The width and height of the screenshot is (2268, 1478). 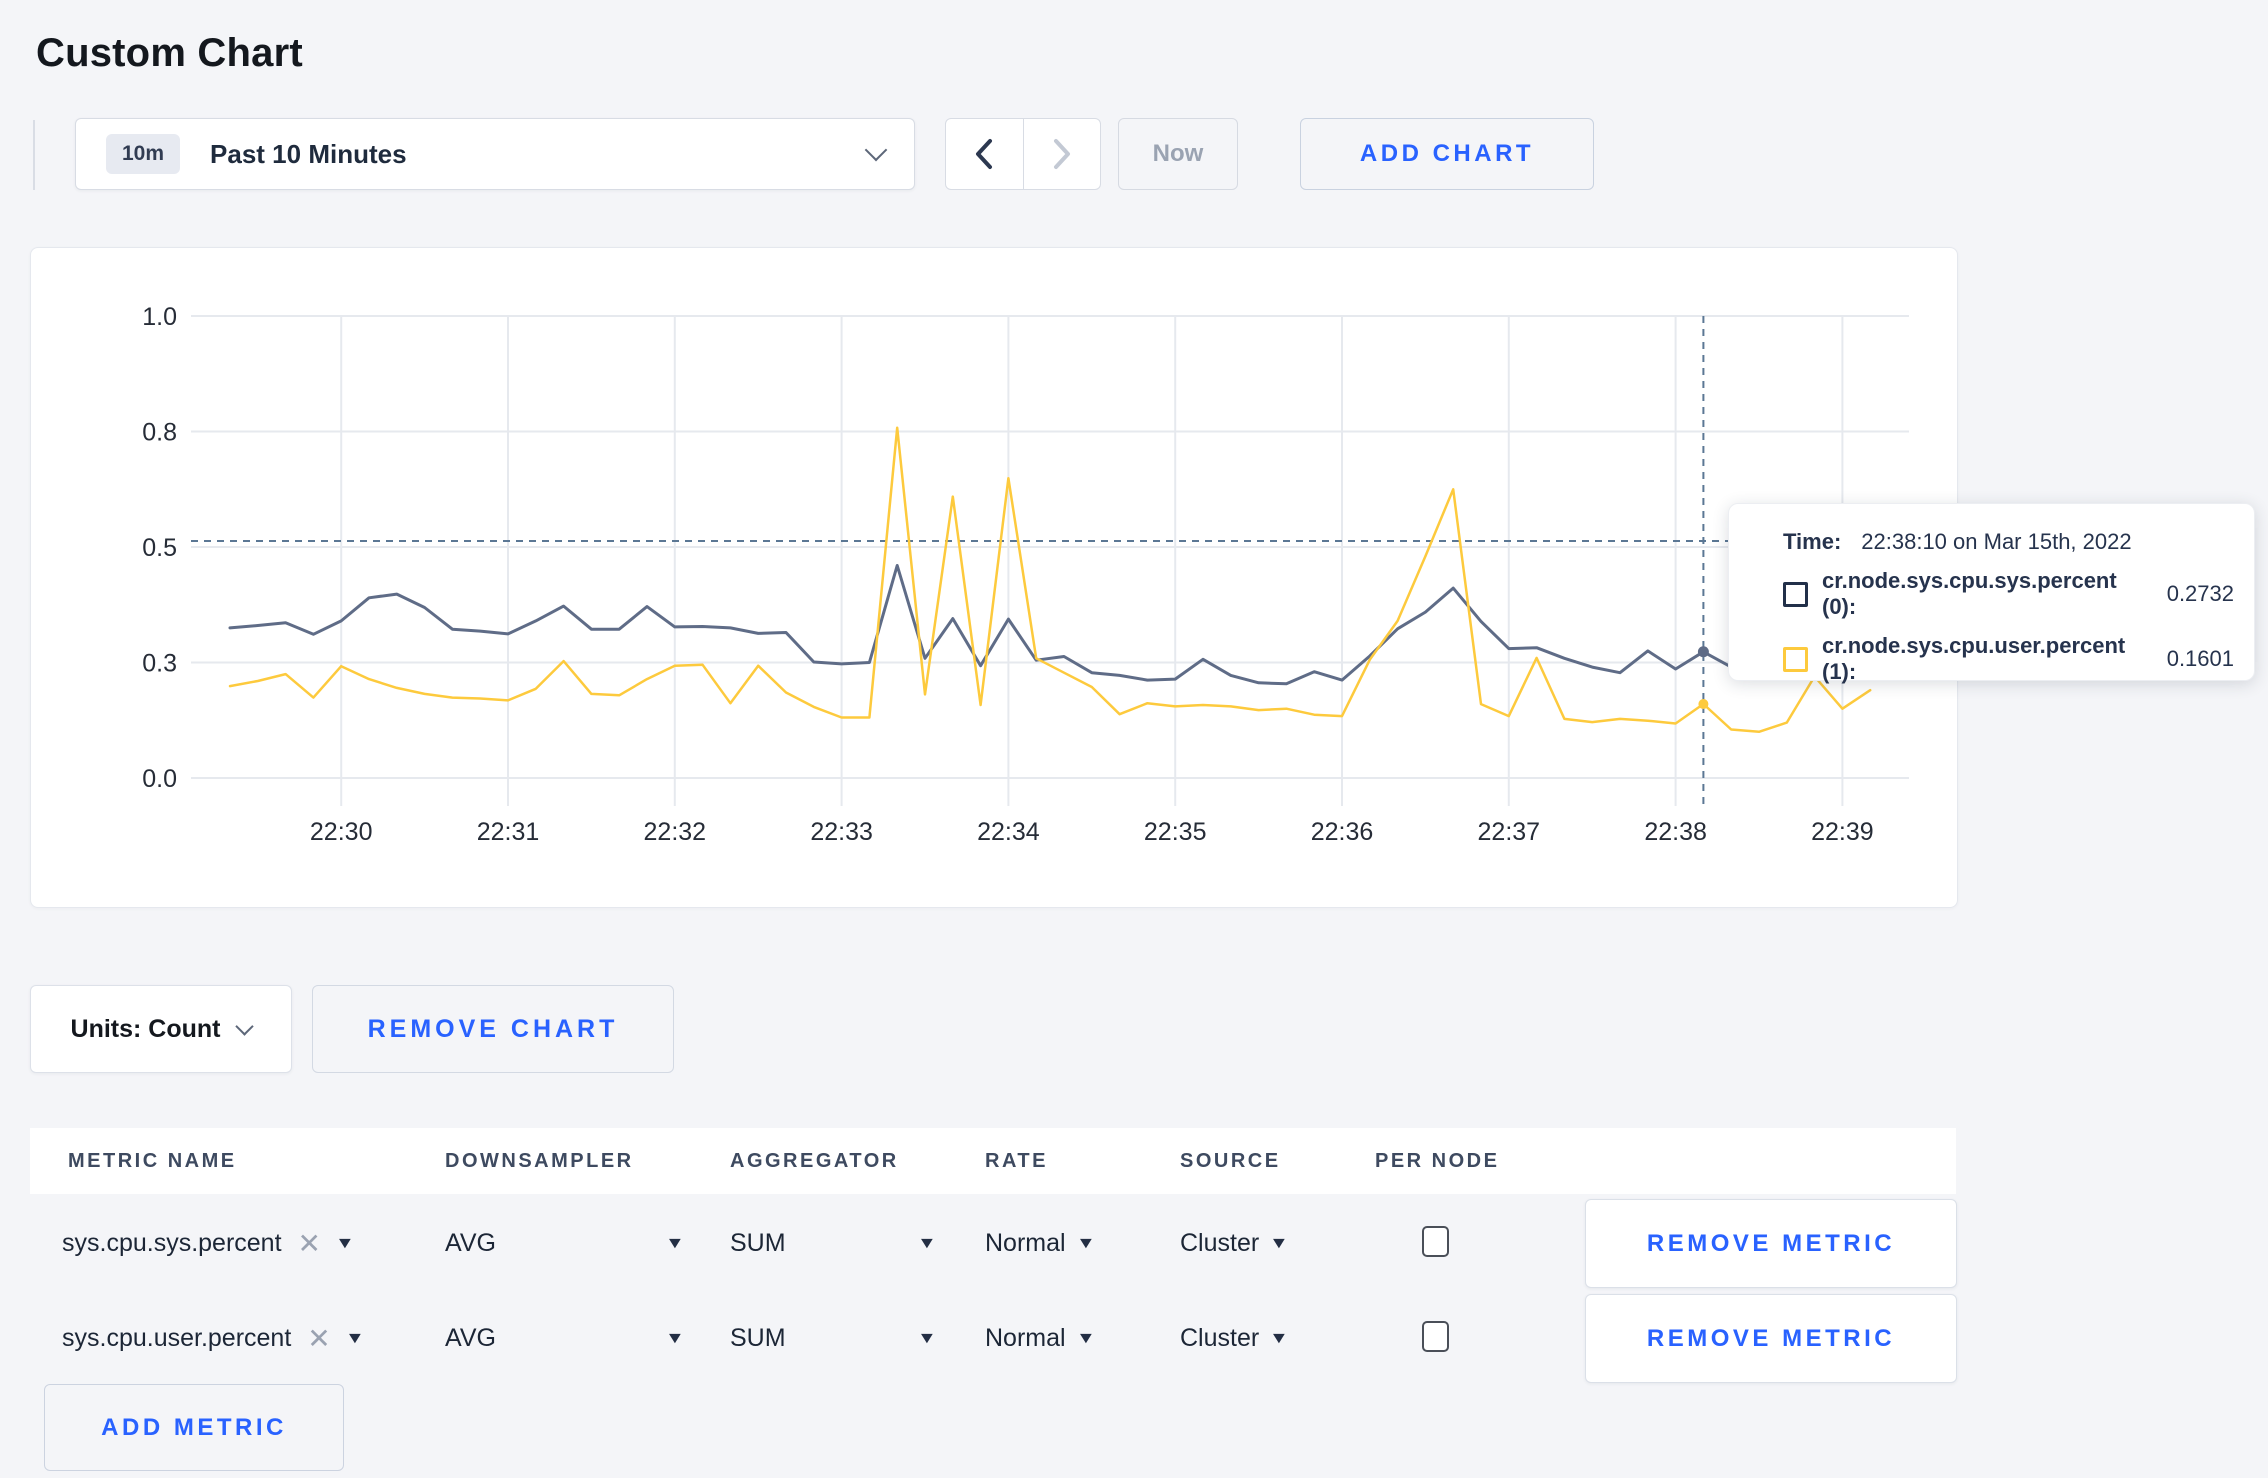 I want to click on metric-name-value: sys.cpu.sys.percent, so click(x=172, y=1243).